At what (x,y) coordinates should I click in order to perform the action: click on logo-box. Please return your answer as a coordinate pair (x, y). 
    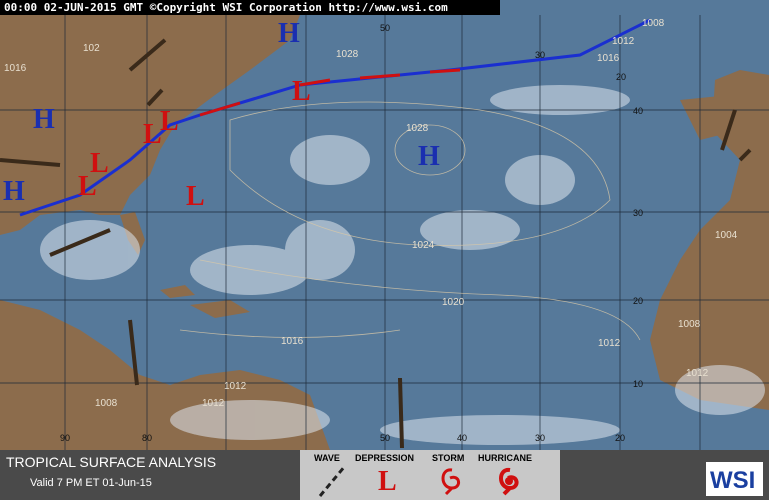
    Looking at the image, I should click on (734, 479).